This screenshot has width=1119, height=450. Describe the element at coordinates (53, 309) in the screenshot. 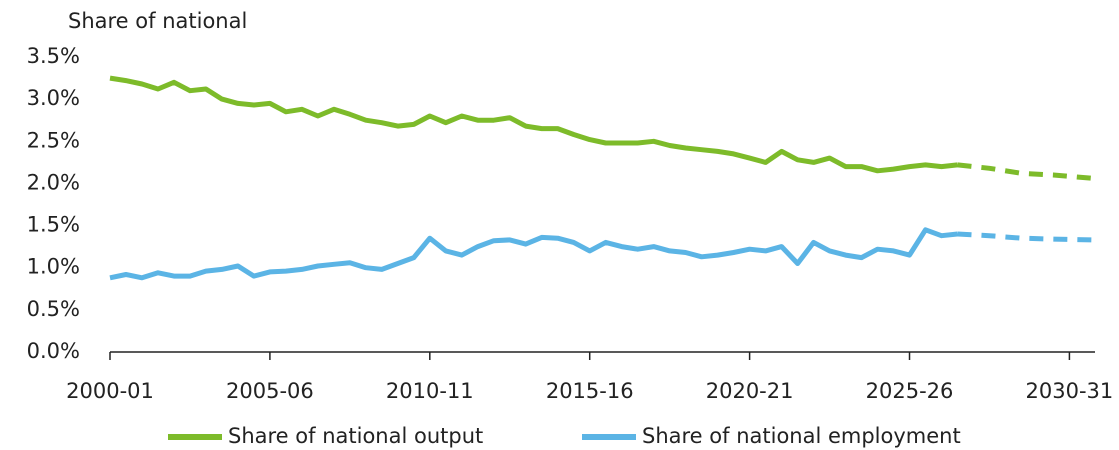

I see `y-tick-label: 0.5%` at that location.